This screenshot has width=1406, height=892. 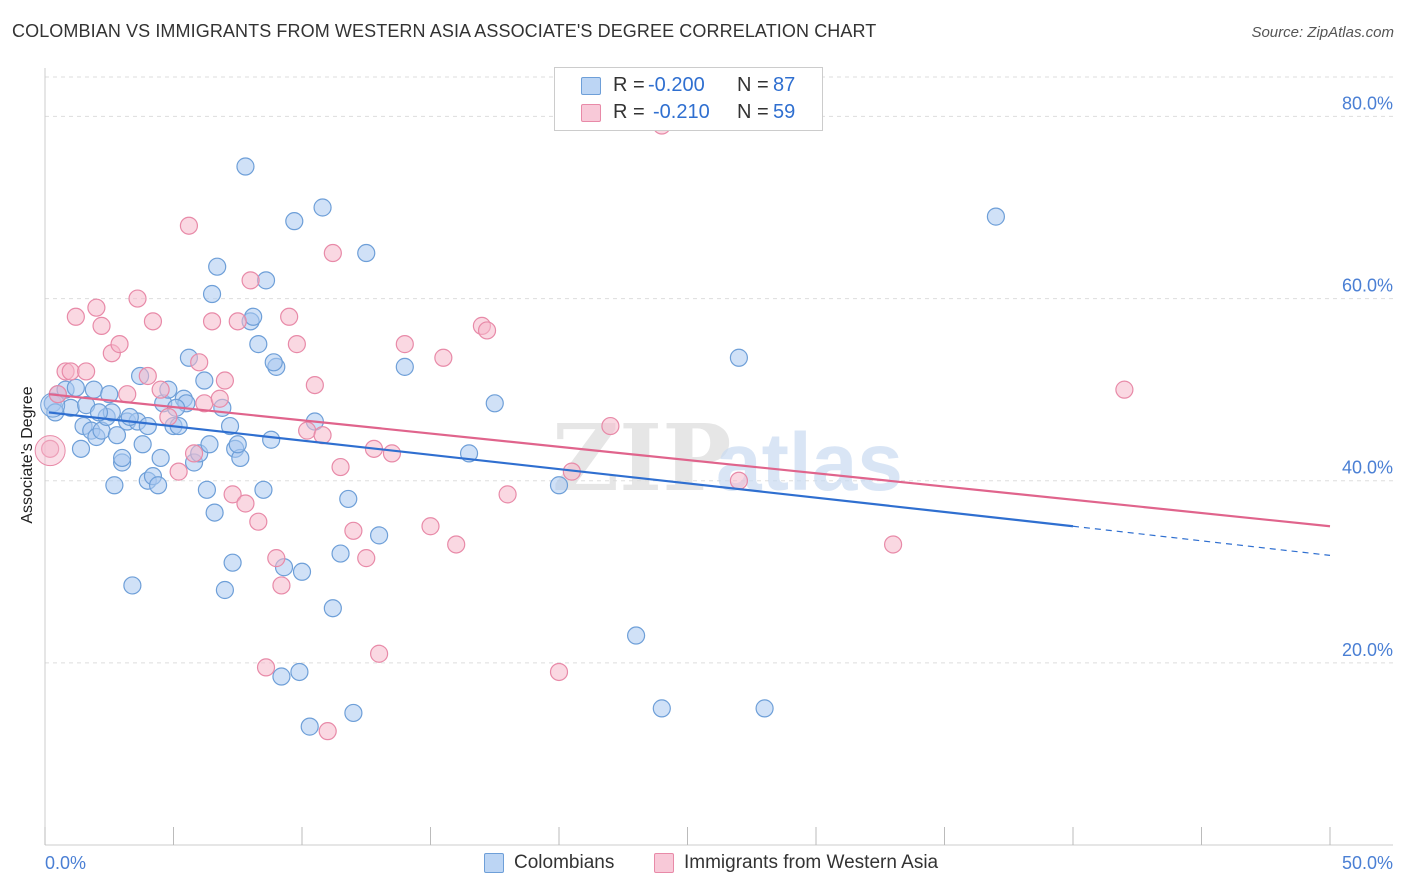 I want to click on legend-row-colombians: R = -0.200 N = 87, so click(x=688, y=86).